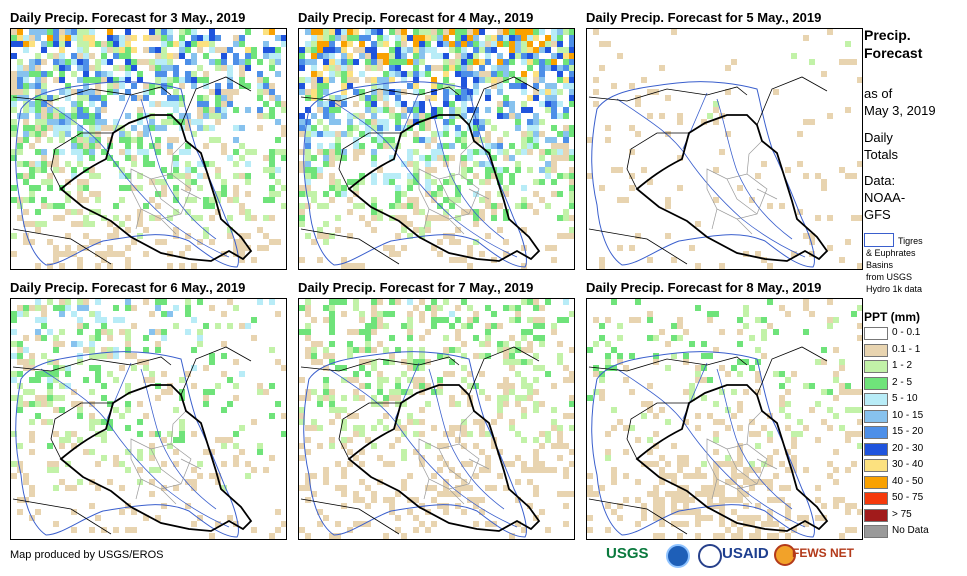 This screenshot has width=967, height=576. Describe the element at coordinates (902, 365) in the screenshot. I see `legend-label: 1 - 2` at that location.